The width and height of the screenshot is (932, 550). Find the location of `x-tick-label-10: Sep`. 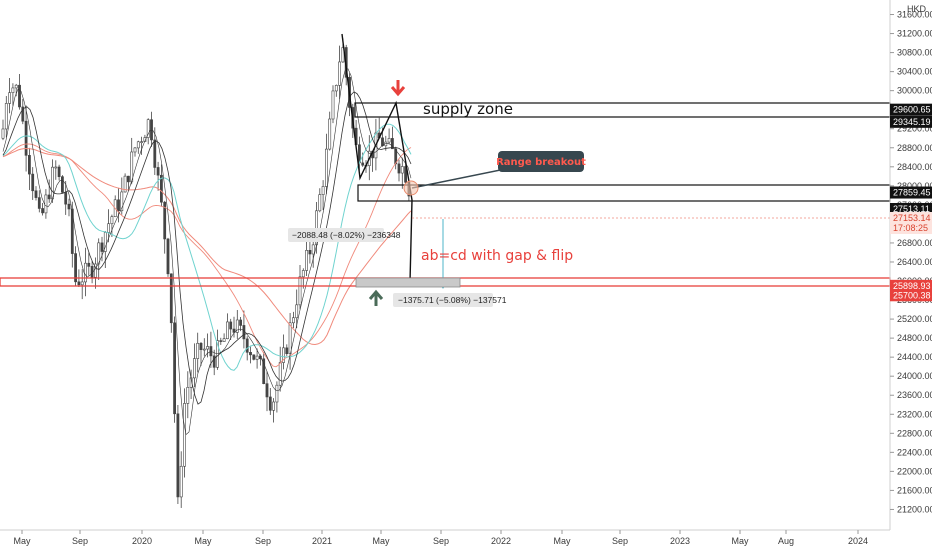

x-tick-label-10: Sep is located at coordinates (620, 541).